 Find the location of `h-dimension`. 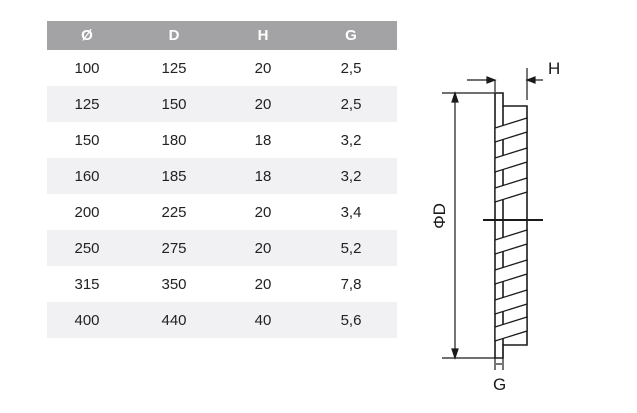

h-dimension is located at coordinates (505, 84).